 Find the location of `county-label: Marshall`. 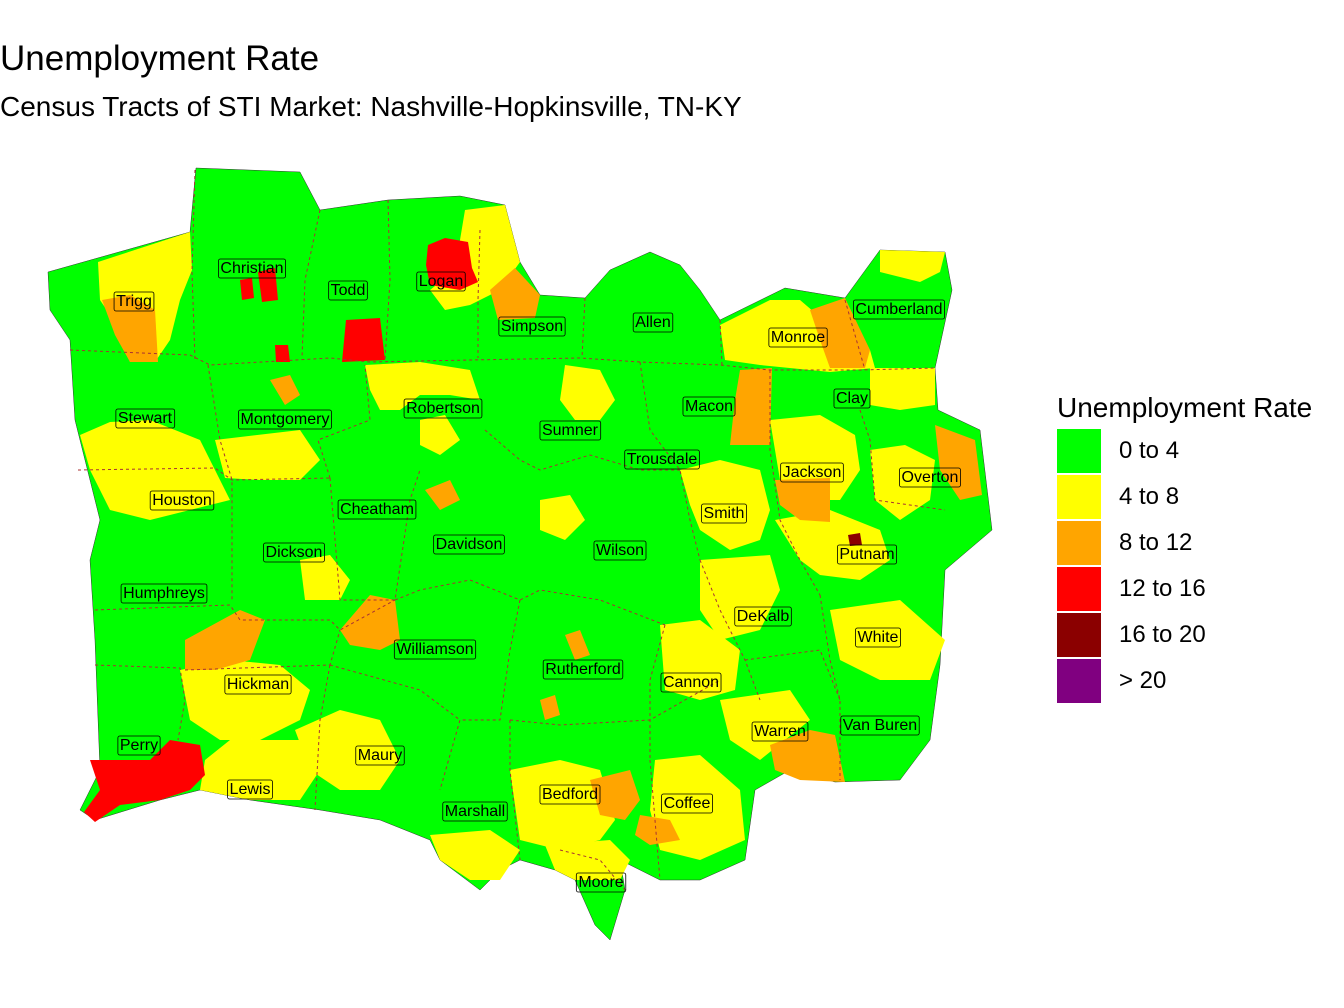

county-label: Marshall is located at coordinates (475, 811).